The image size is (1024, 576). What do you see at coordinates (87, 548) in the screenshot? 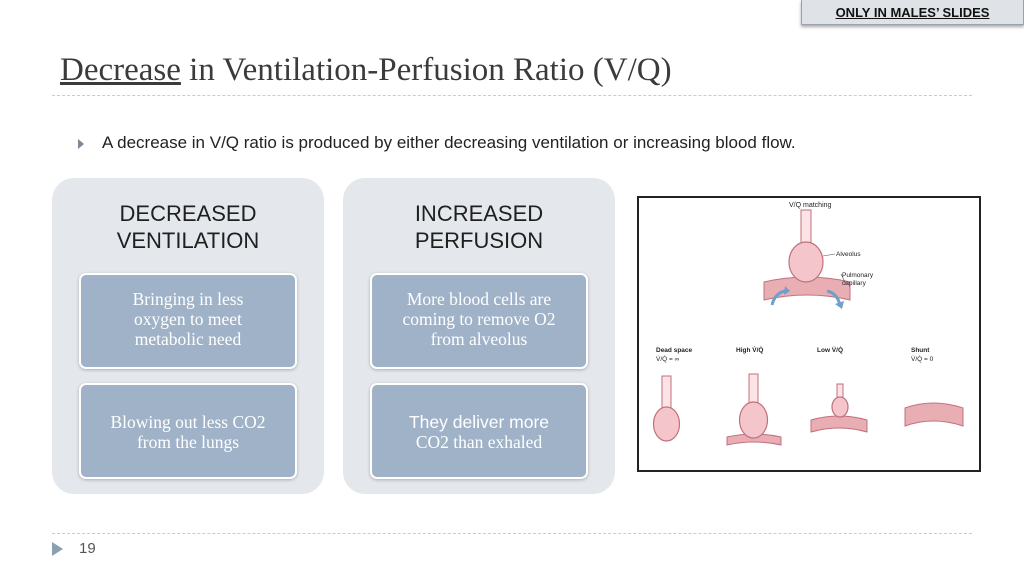
I see `page-number: 19` at bounding box center [87, 548].